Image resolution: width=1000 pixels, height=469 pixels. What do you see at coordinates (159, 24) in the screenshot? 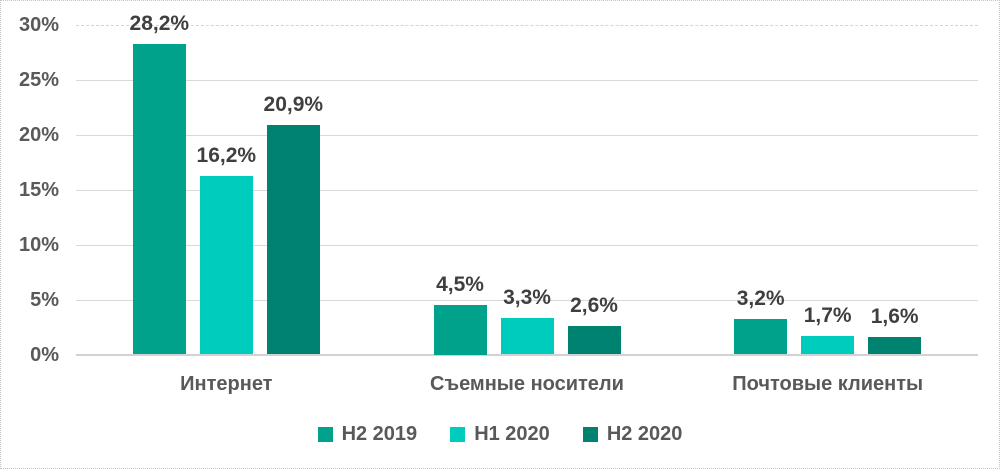
I see `bar-value-label: 28,2%` at bounding box center [159, 24].